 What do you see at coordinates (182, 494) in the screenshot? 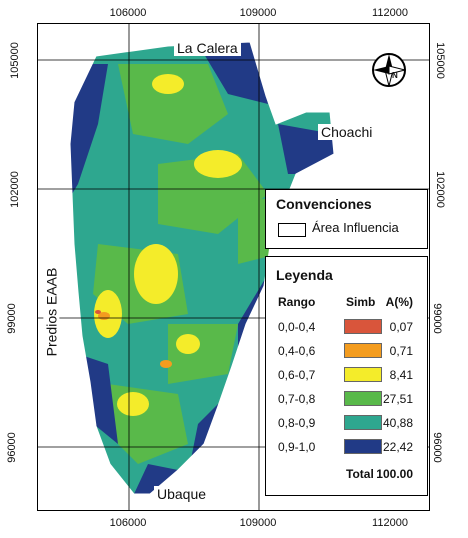
I see `place-label-south: Ubaque` at bounding box center [182, 494].